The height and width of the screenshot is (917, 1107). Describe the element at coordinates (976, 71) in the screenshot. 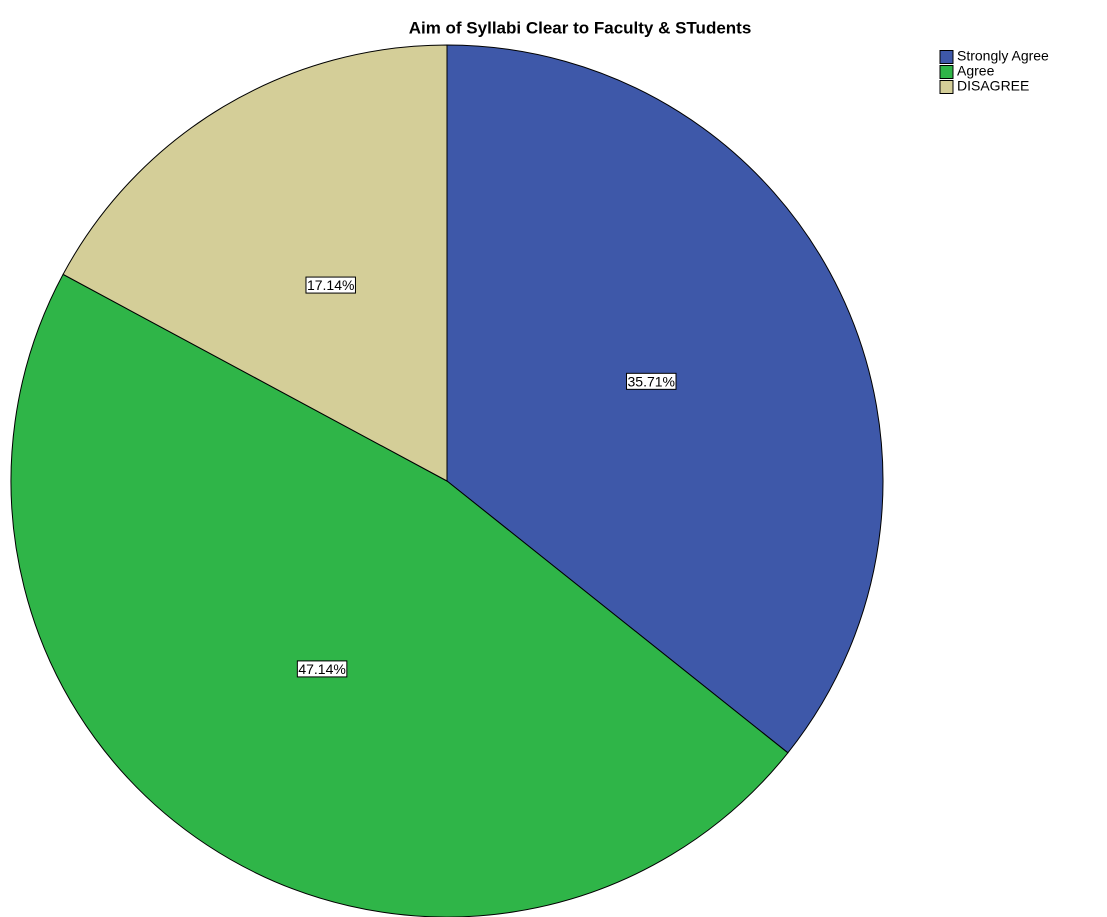

I see `legend-label: Agree` at that location.